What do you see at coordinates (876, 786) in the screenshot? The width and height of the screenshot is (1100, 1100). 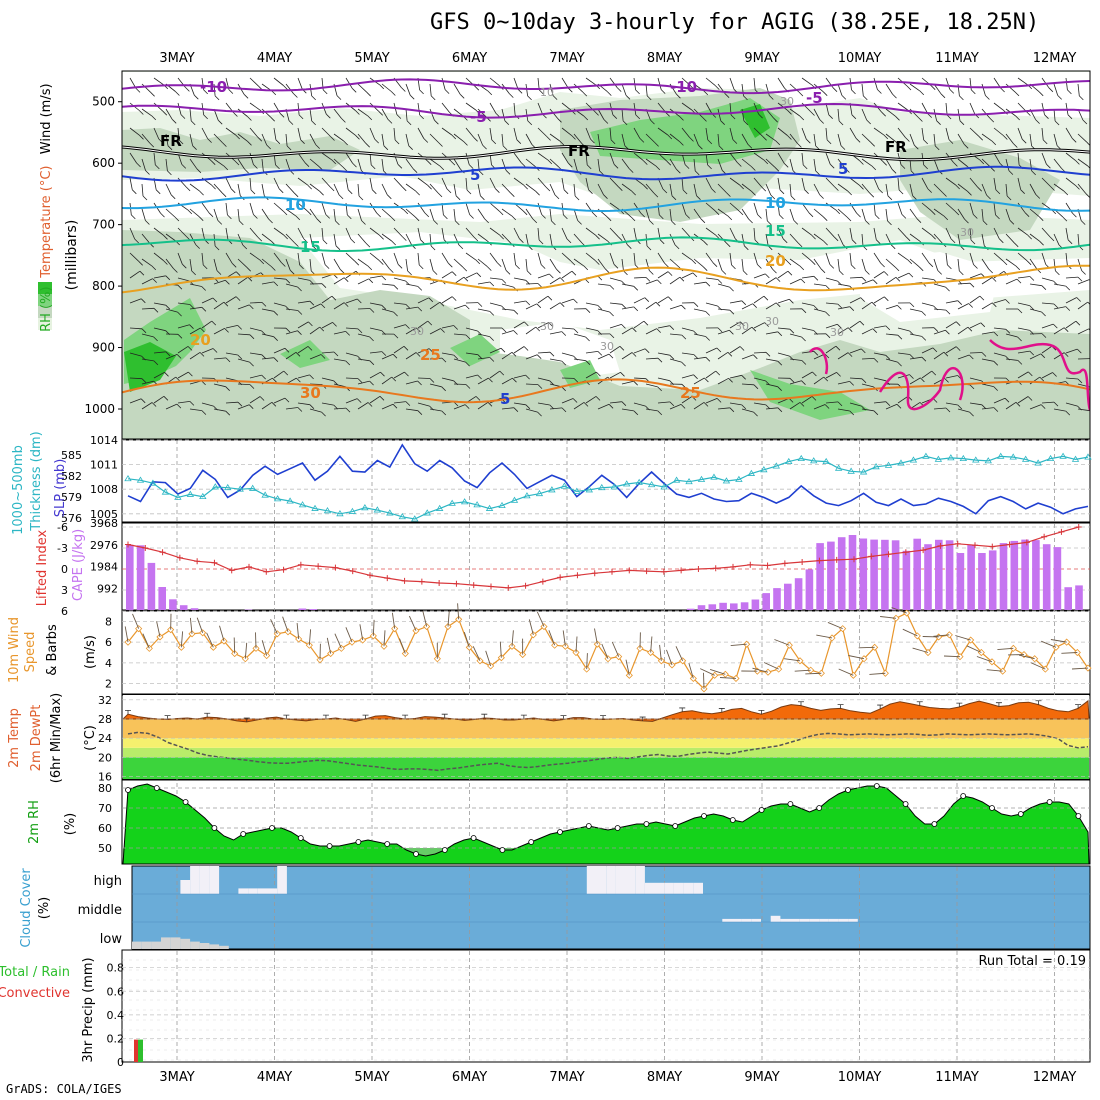 I see `rh-point` at bounding box center [876, 786].